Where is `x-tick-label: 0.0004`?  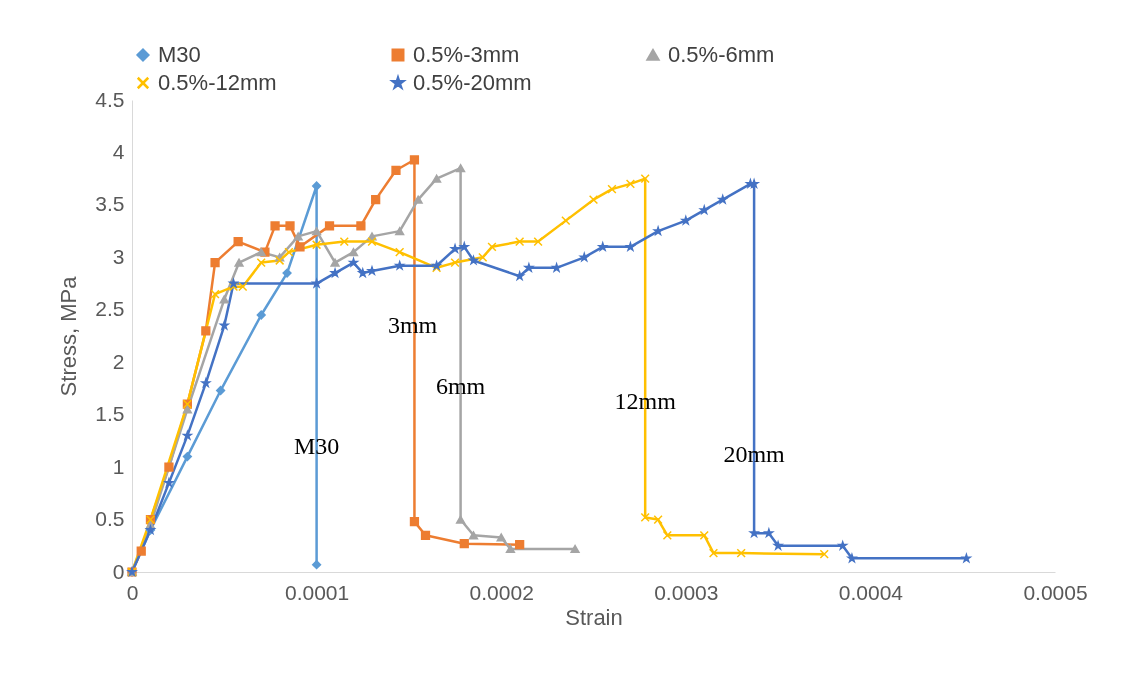 x-tick-label: 0.0004 is located at coordinates (871, 592).